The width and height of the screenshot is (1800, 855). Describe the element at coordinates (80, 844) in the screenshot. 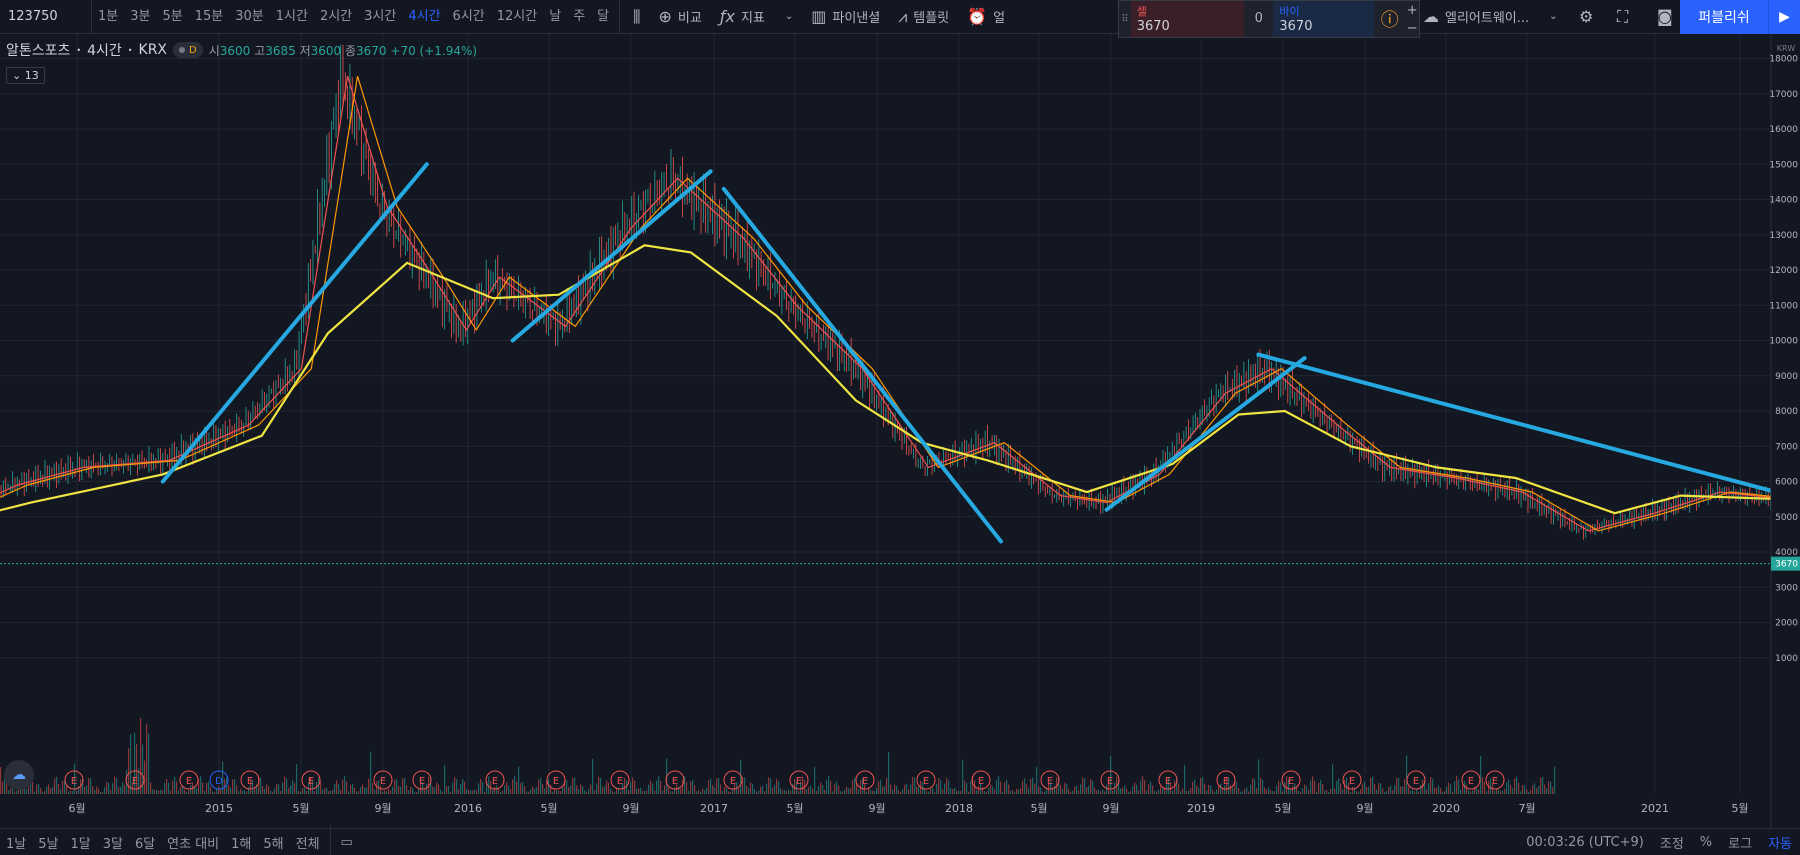

I see `range-2: 1달` at that location.